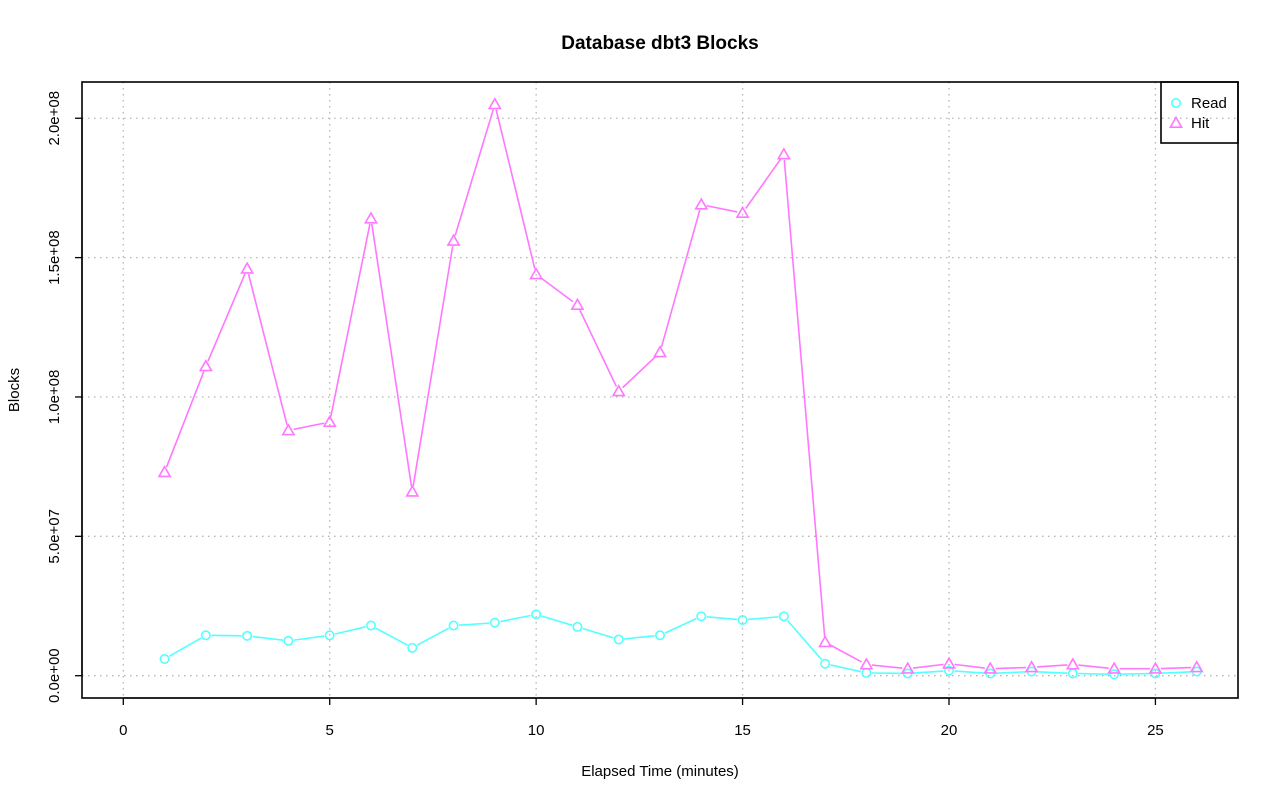 The height and width of the screenshot is (801, 1280). I want to click on legend-label-hit: Hit, so click(1200, 123).